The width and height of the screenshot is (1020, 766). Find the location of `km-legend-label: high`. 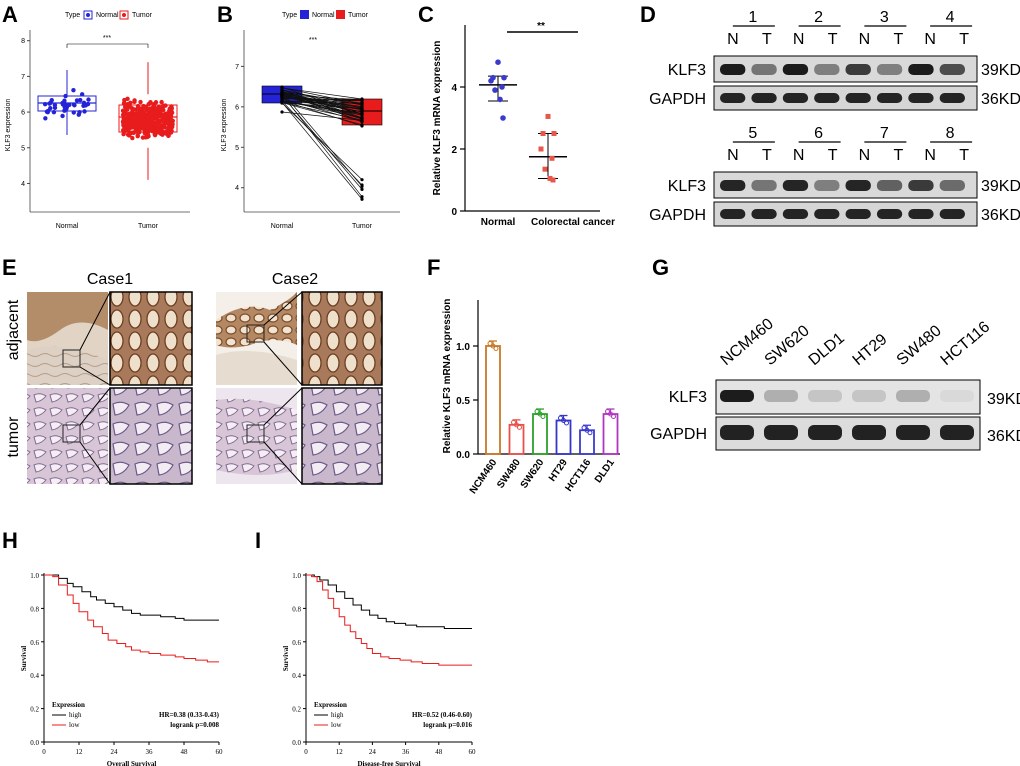

km-legend-label: high is located at coordinates (337, 715).